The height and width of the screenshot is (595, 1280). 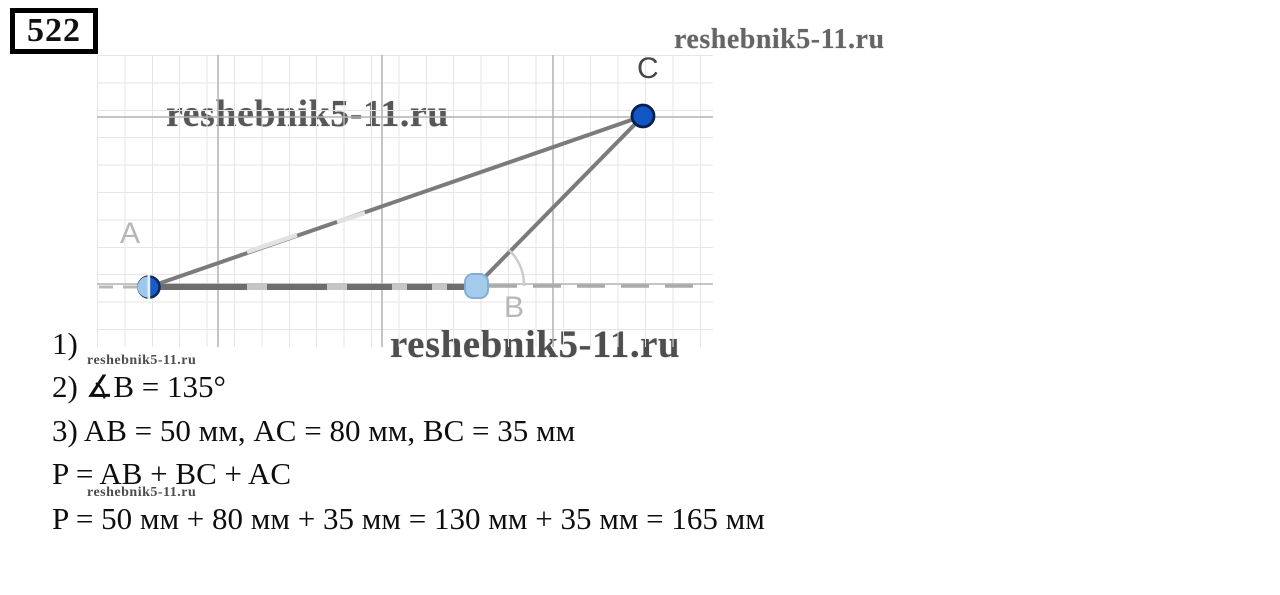 I want to click on segment-ac-artifact, so click(x=306, y=232).